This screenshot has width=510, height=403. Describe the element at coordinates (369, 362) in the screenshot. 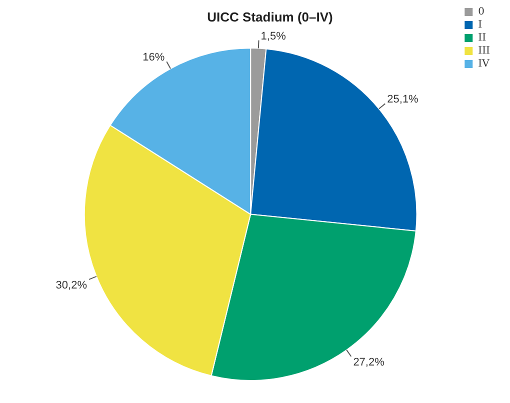

I see `data-label: 27,2%` at that location.